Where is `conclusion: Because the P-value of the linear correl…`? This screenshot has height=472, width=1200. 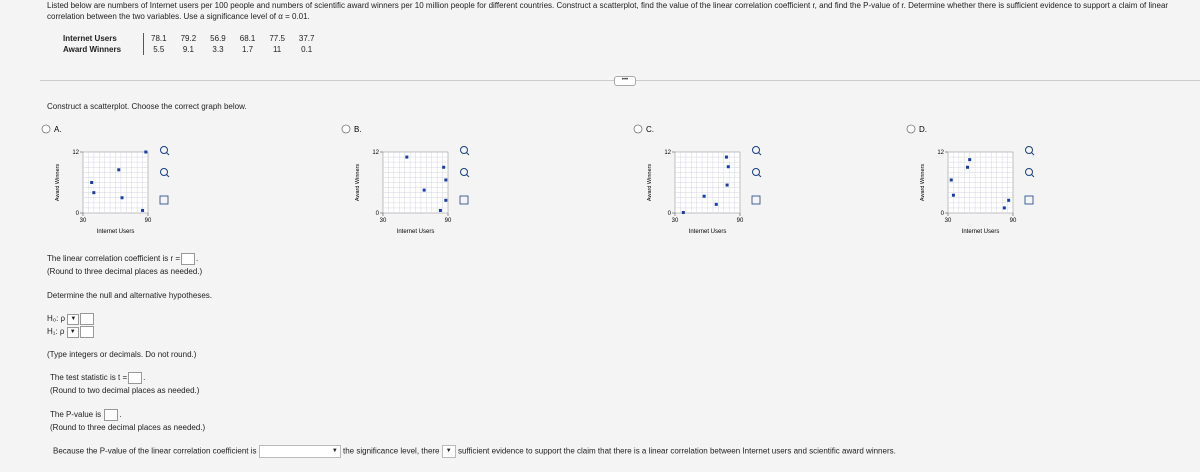
conclusion: Because the P-value of the linear correl… is located at coordinates (474, 451).